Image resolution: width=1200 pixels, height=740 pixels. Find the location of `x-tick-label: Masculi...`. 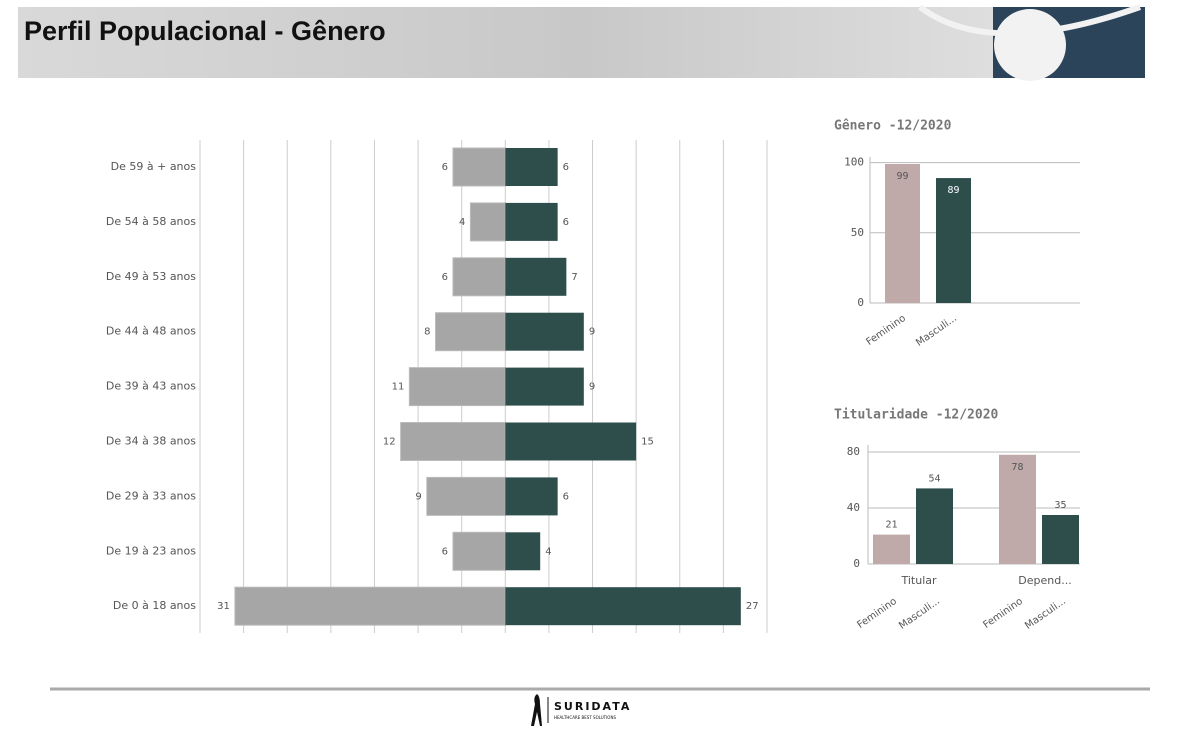

x-tick-label: Masculi... is located at coordinates (936, 331).